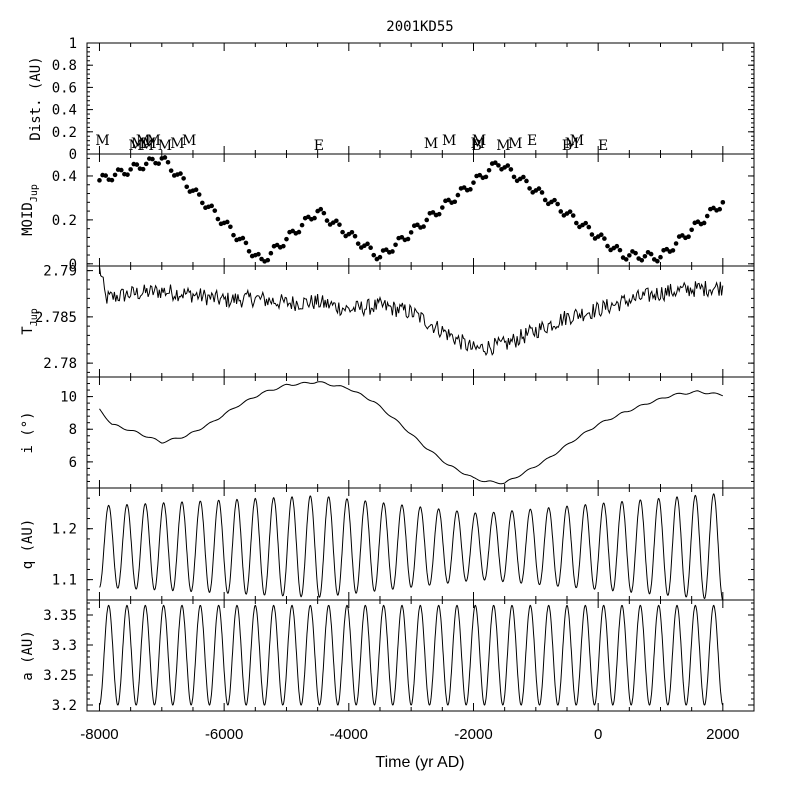 This screenshot has height=797, width=797. What do you see at coordinates (319, 146) in the screenshot?
I see `event-E-10: E` at bounding box center [319, 146].